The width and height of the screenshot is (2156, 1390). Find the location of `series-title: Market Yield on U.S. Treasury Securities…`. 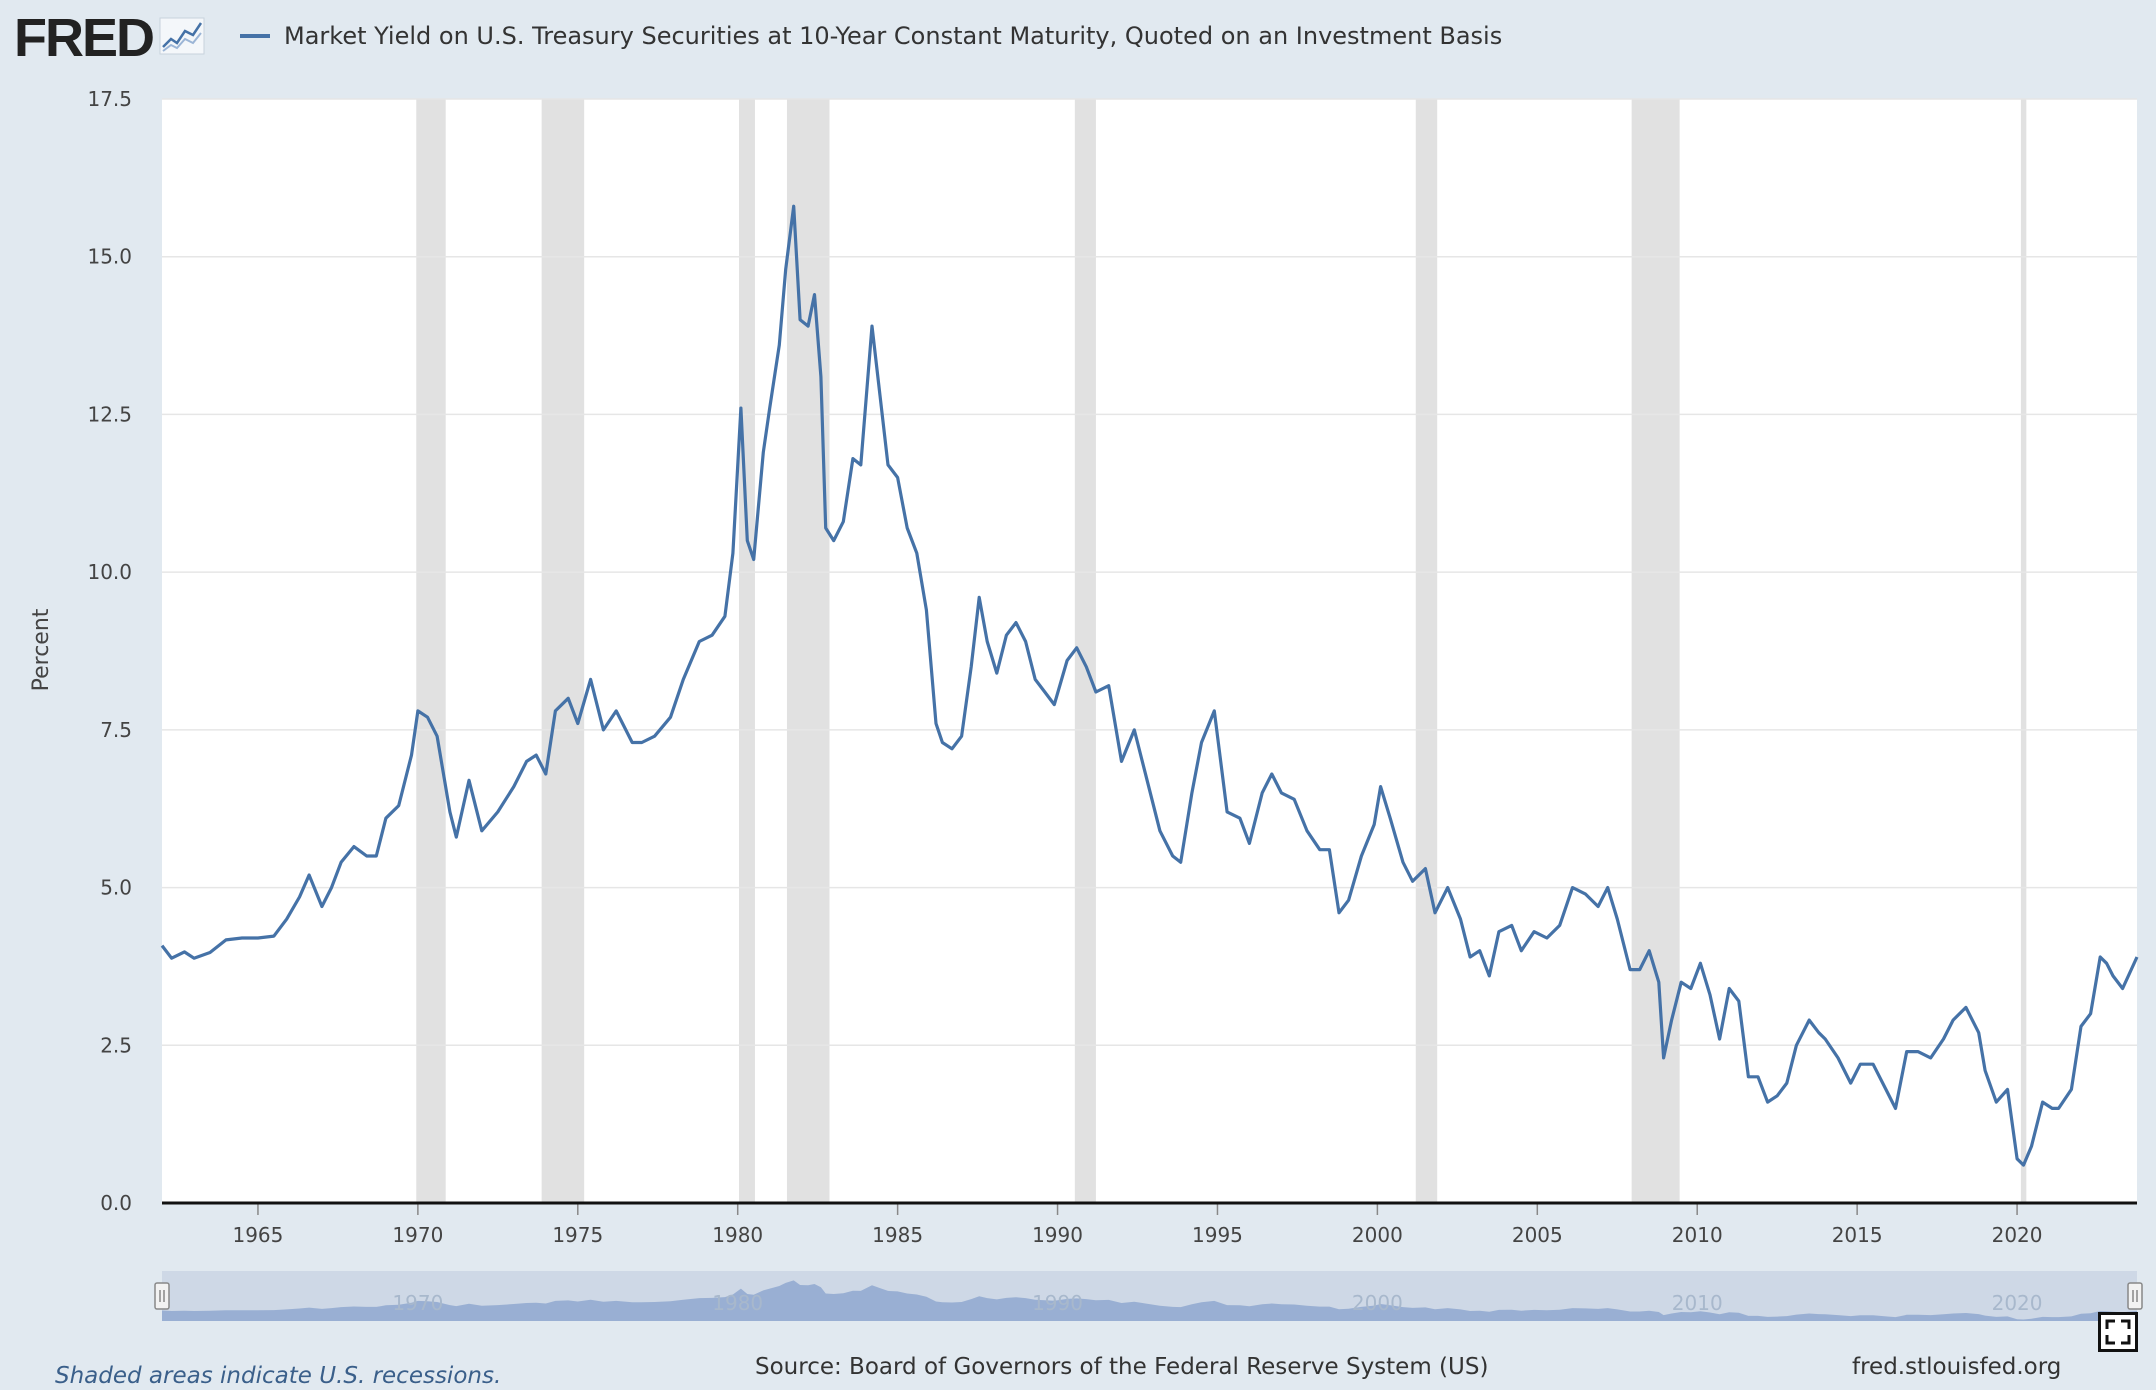

series-title: Market Yield on U.S. Treasury Securities… is located at coordinates (893, 36).